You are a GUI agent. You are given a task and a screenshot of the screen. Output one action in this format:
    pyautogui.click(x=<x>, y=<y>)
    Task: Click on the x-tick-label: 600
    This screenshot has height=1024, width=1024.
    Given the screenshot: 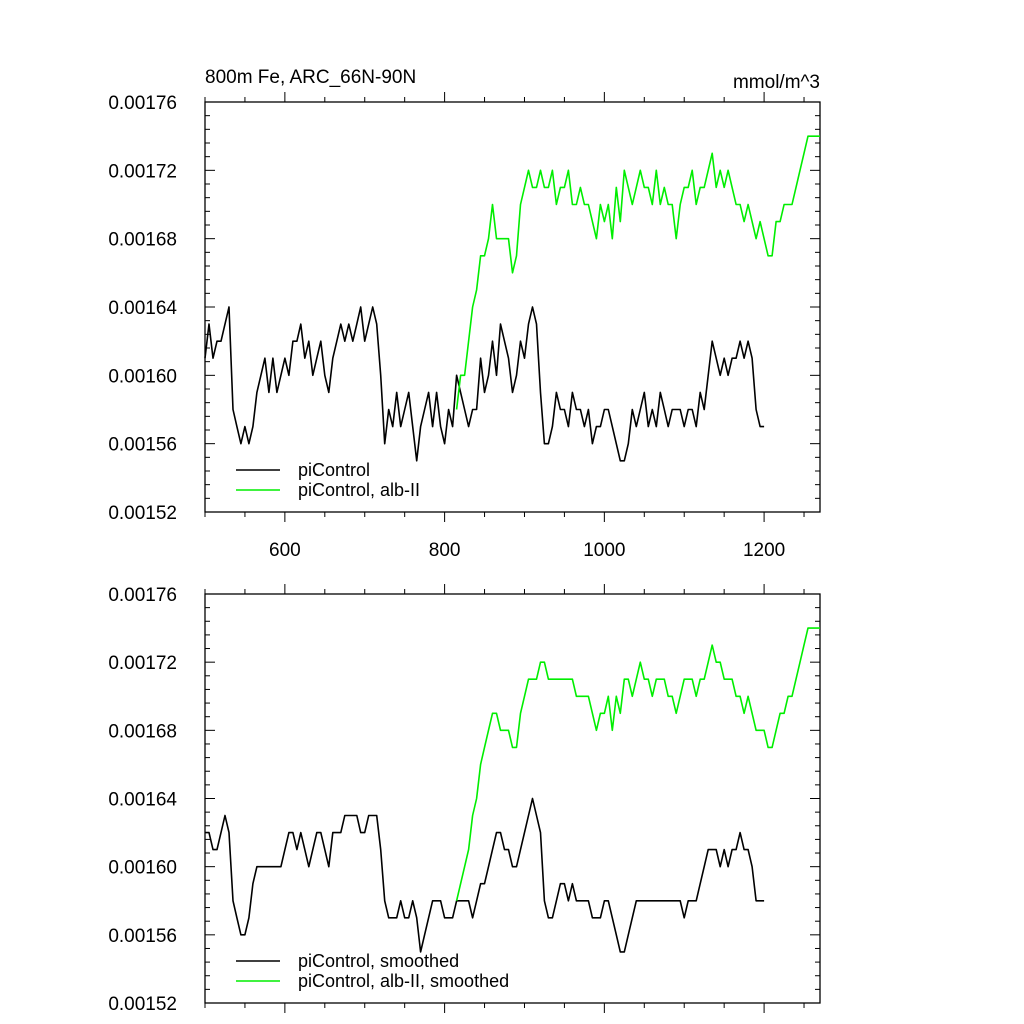 What is the action you would take?
    pyautogui.click(x=285, y=550)
    